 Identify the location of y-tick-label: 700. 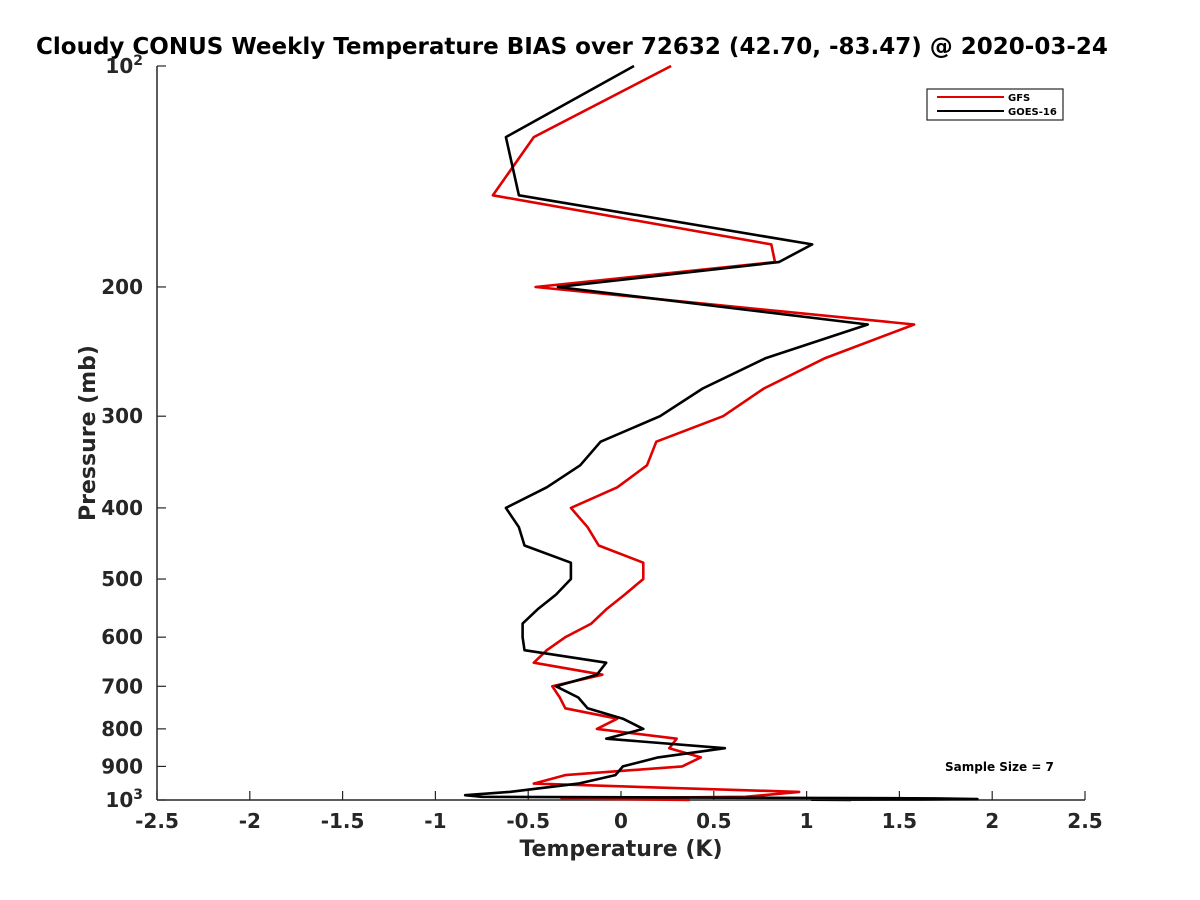
(122, 686).